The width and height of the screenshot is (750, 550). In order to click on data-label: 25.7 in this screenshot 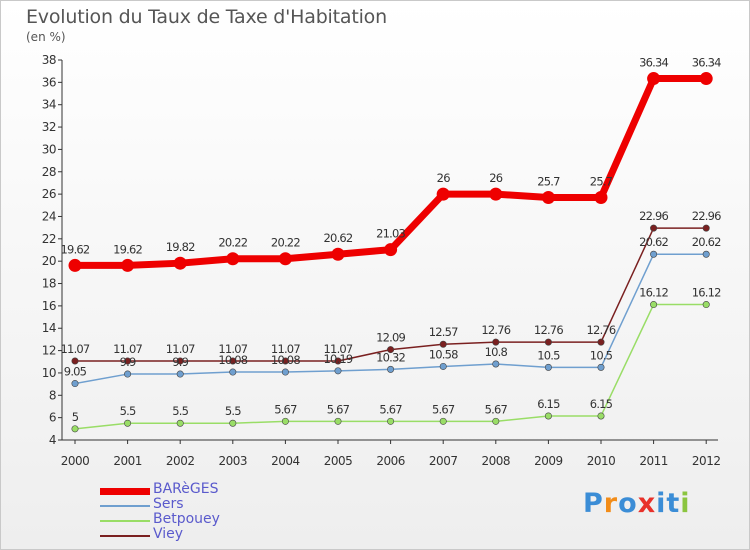, I will do `click(548, 181)`.